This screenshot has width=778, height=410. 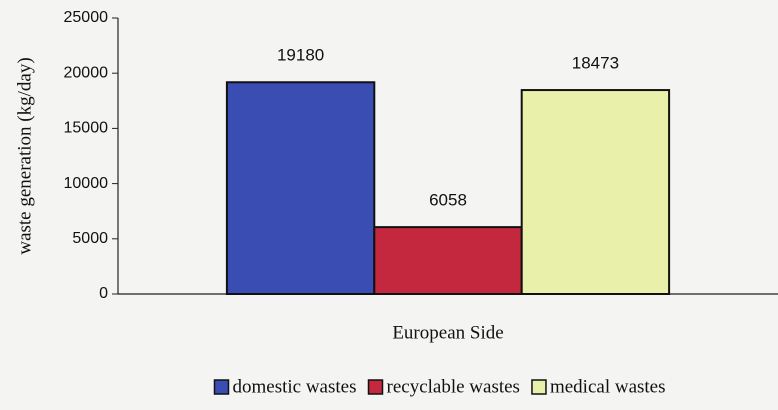 I want to click on y-tick-label: 5000, so click(x=90, y=238).